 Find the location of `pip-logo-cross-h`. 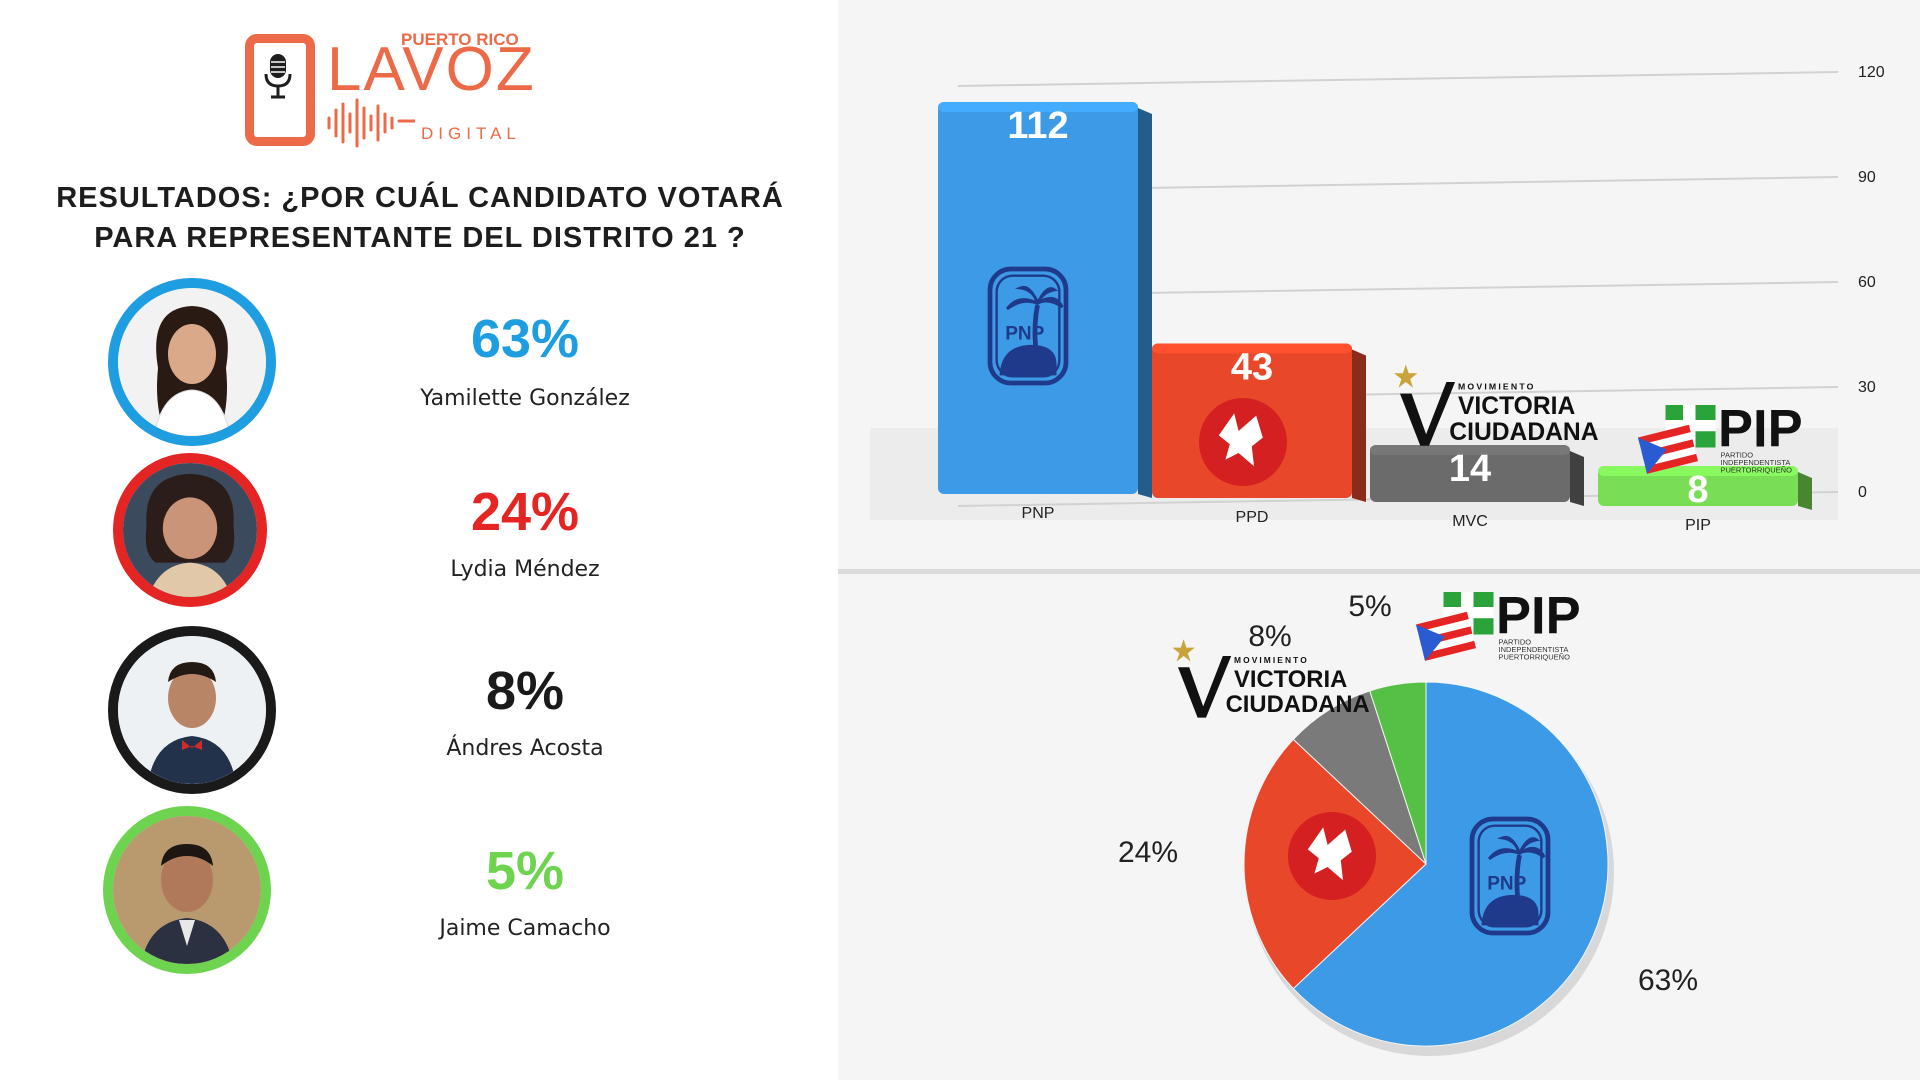

pip-logo-cross-h is located at coordinates (1468, 613).